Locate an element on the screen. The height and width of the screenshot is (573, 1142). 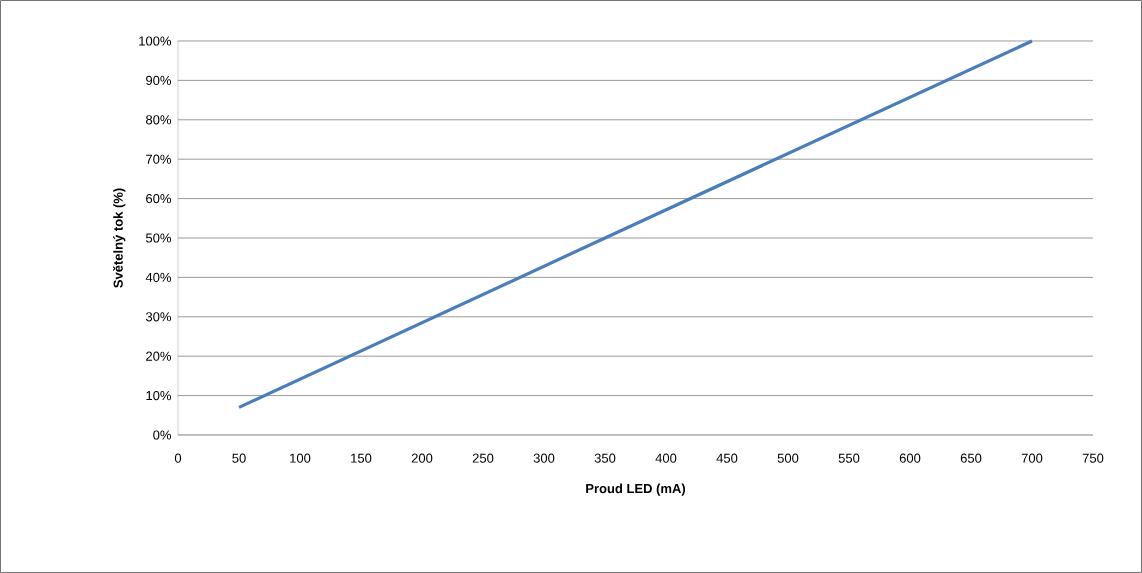
y-tick-label: 60% is located at coordinates (159, 198).